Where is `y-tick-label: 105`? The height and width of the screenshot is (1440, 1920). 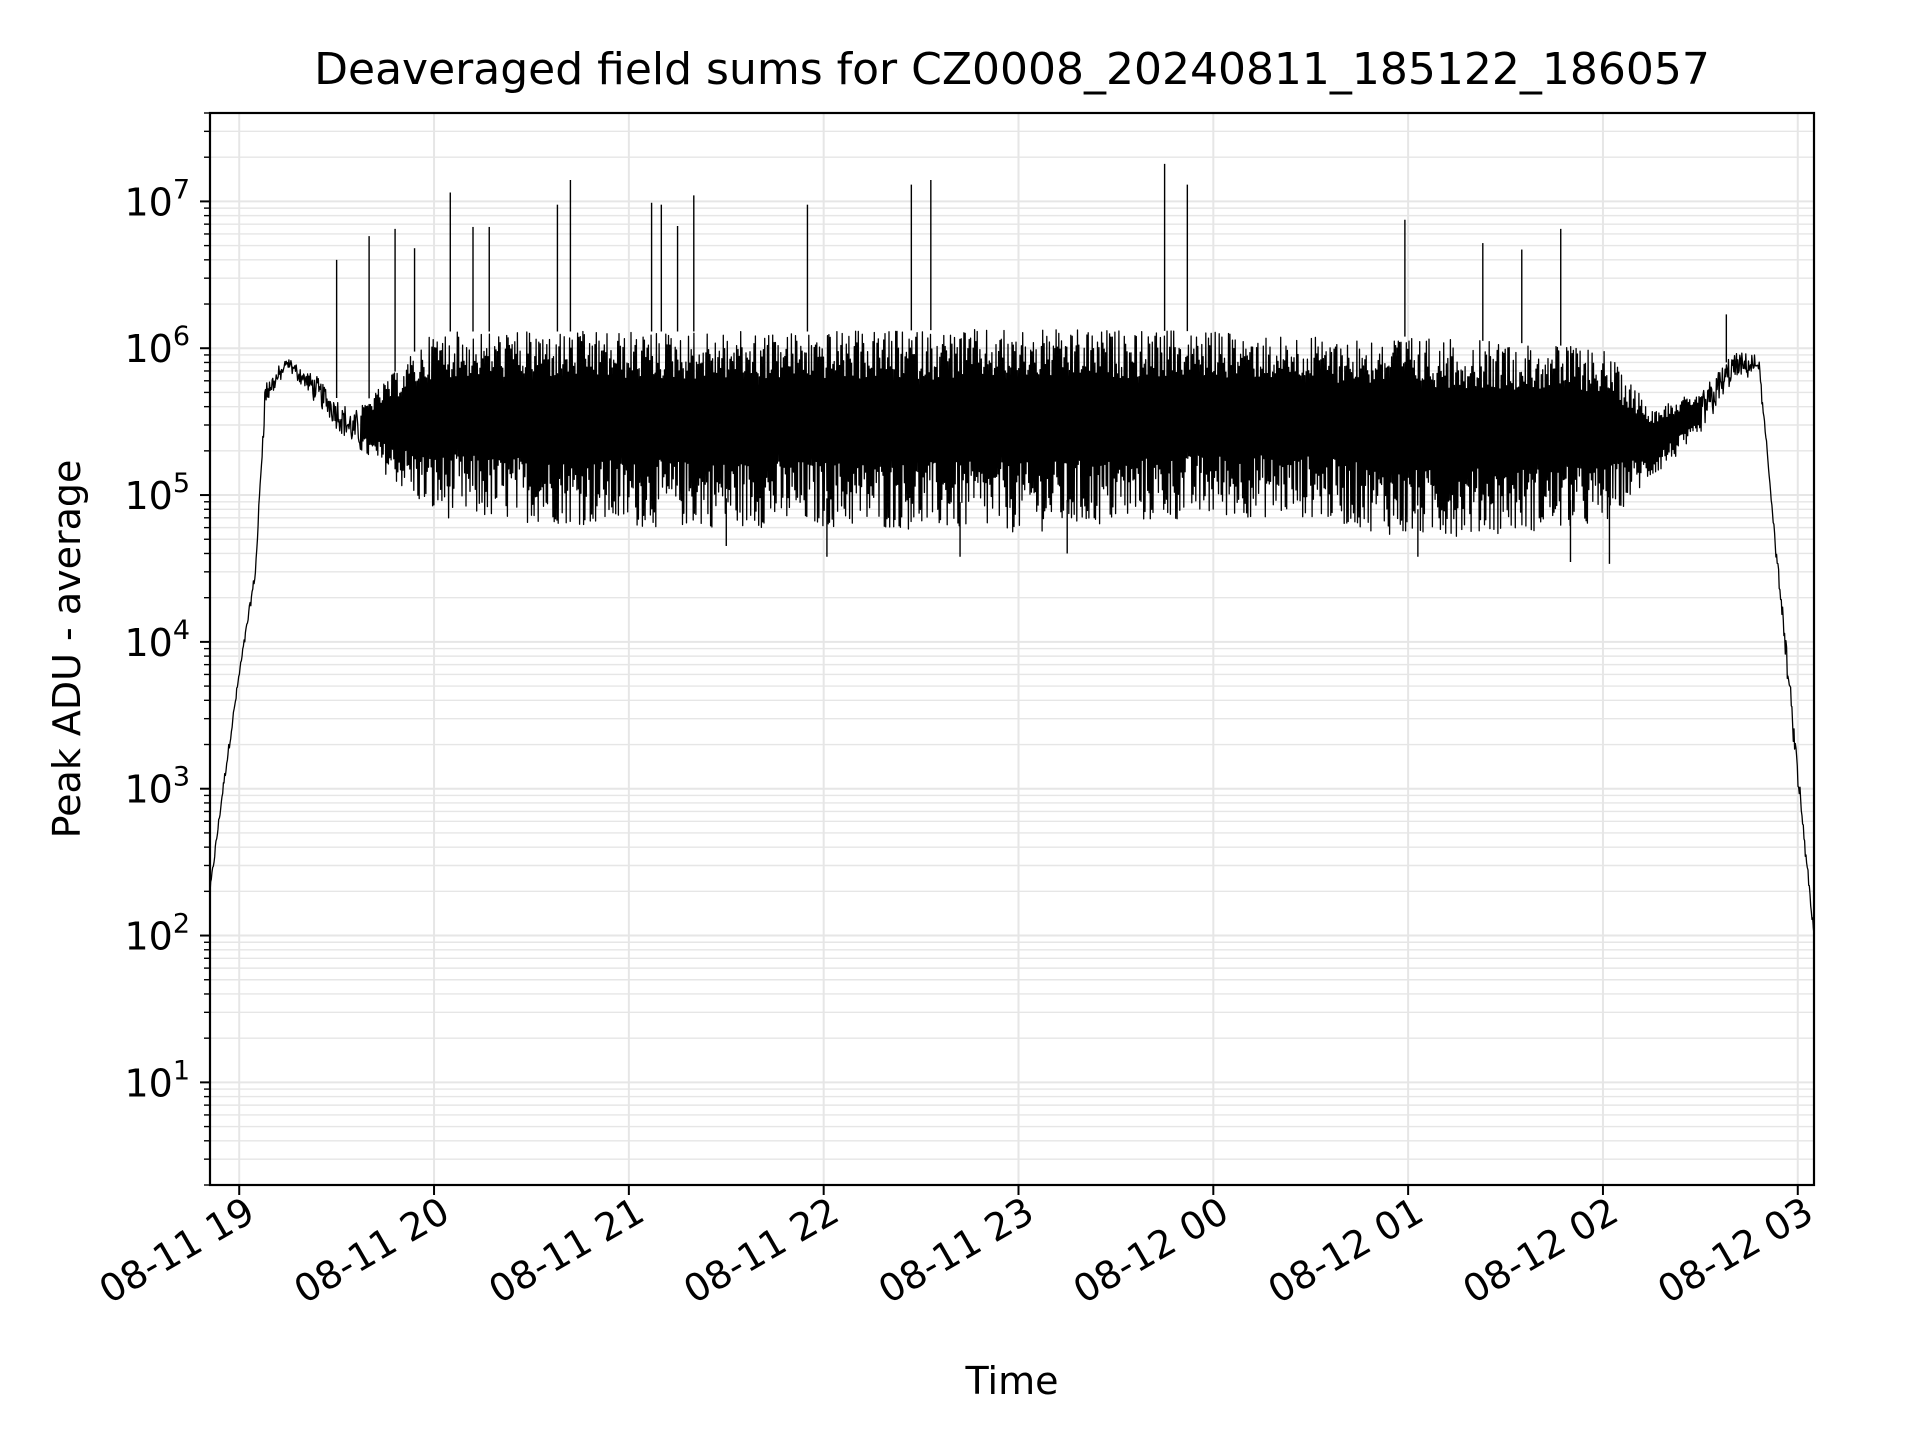 y-tick-label: 105 is located at coordinates (157, 493).